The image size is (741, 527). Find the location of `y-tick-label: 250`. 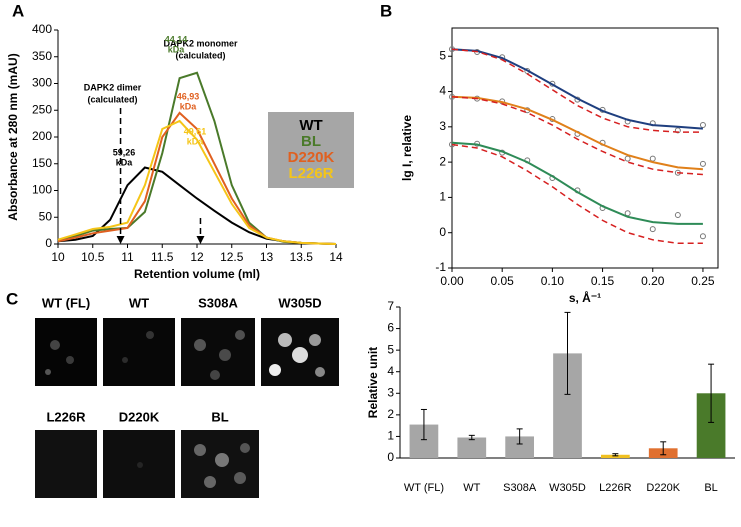

y-tick-label: 250 is located at coordinates (42, 109).